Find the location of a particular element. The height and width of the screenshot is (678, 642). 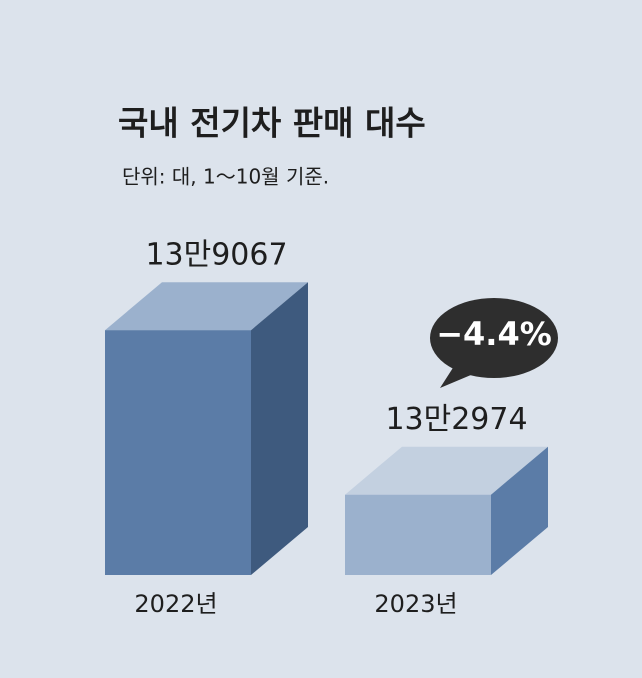

x-tick-label: 2022년 is located at coordinates (175, 604).